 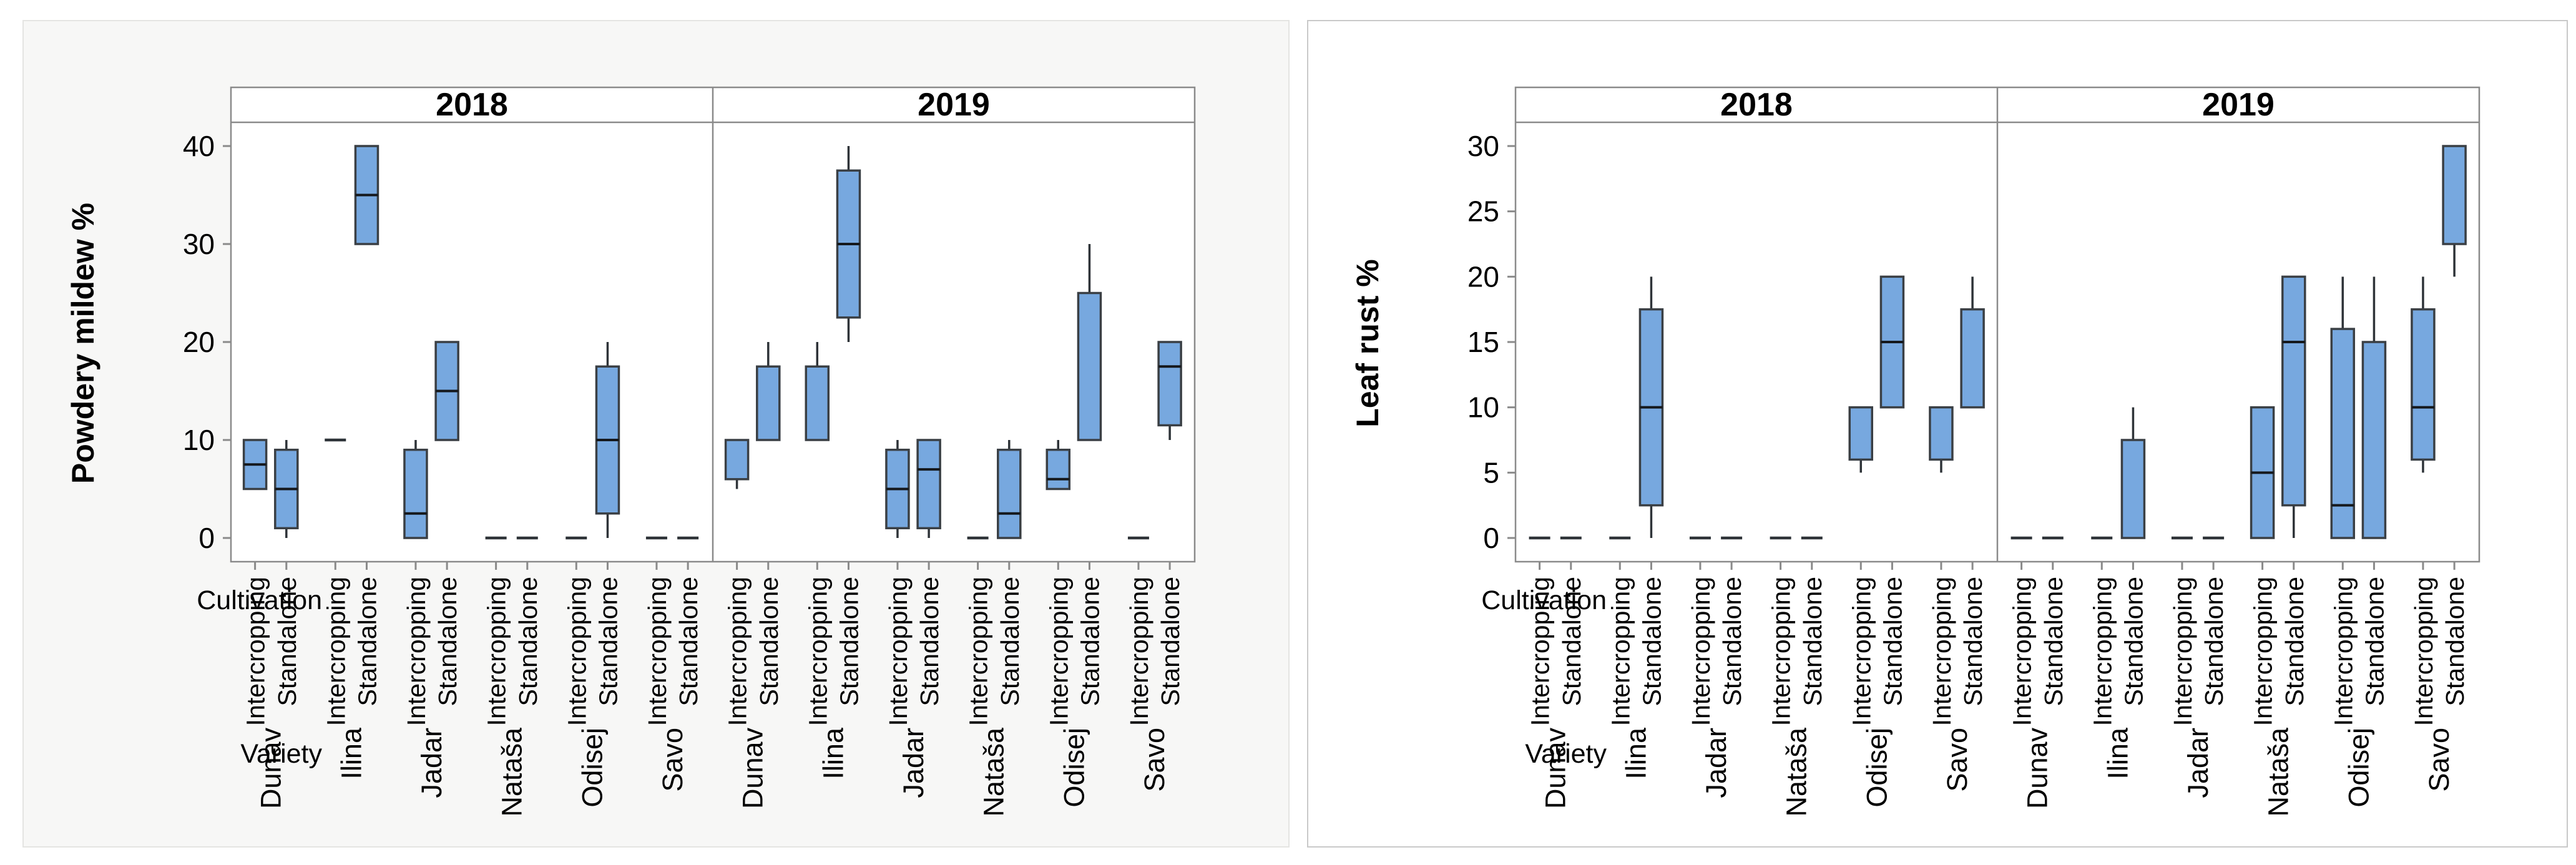 I want to click on y-axis-tick-label: 40, so click(x=199, y=146).